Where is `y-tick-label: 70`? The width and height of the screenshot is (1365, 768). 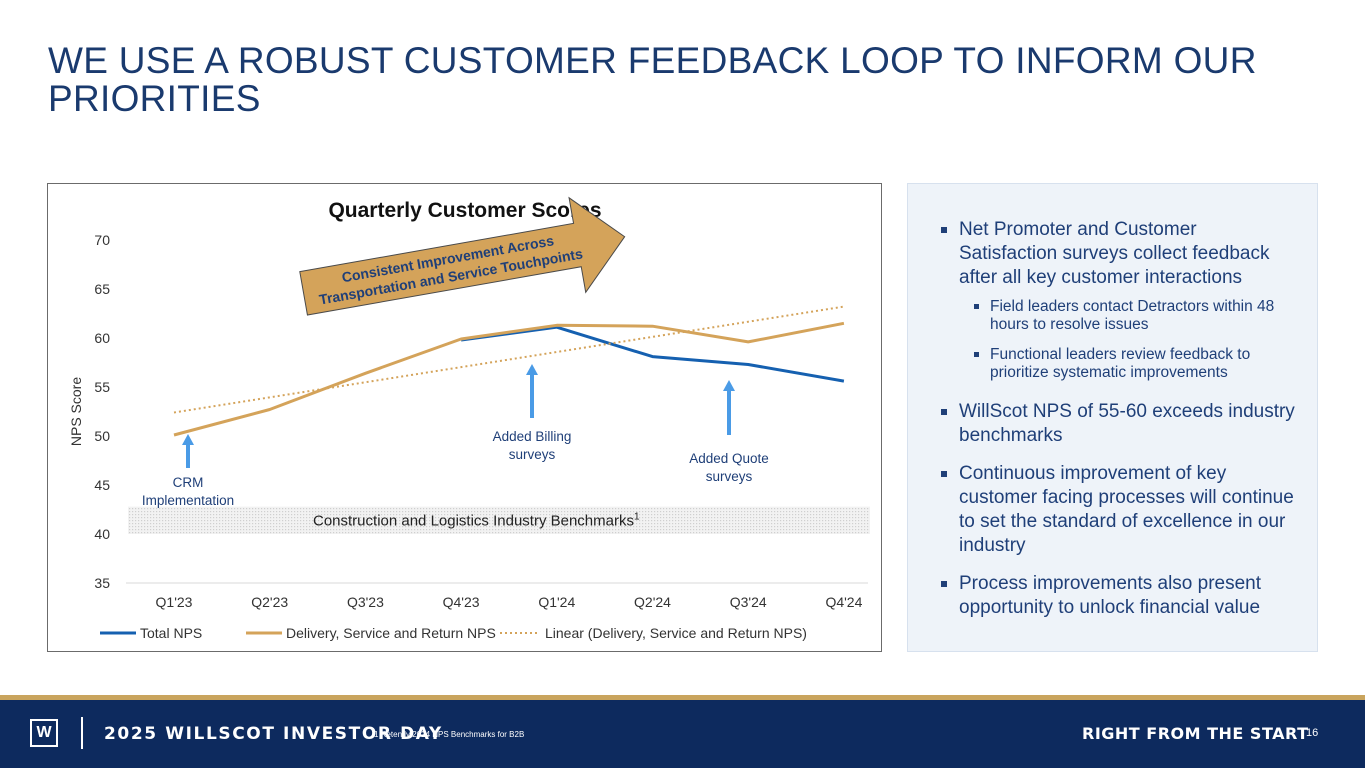 y-tick-label: 70 is located at coordinates (102, 240).